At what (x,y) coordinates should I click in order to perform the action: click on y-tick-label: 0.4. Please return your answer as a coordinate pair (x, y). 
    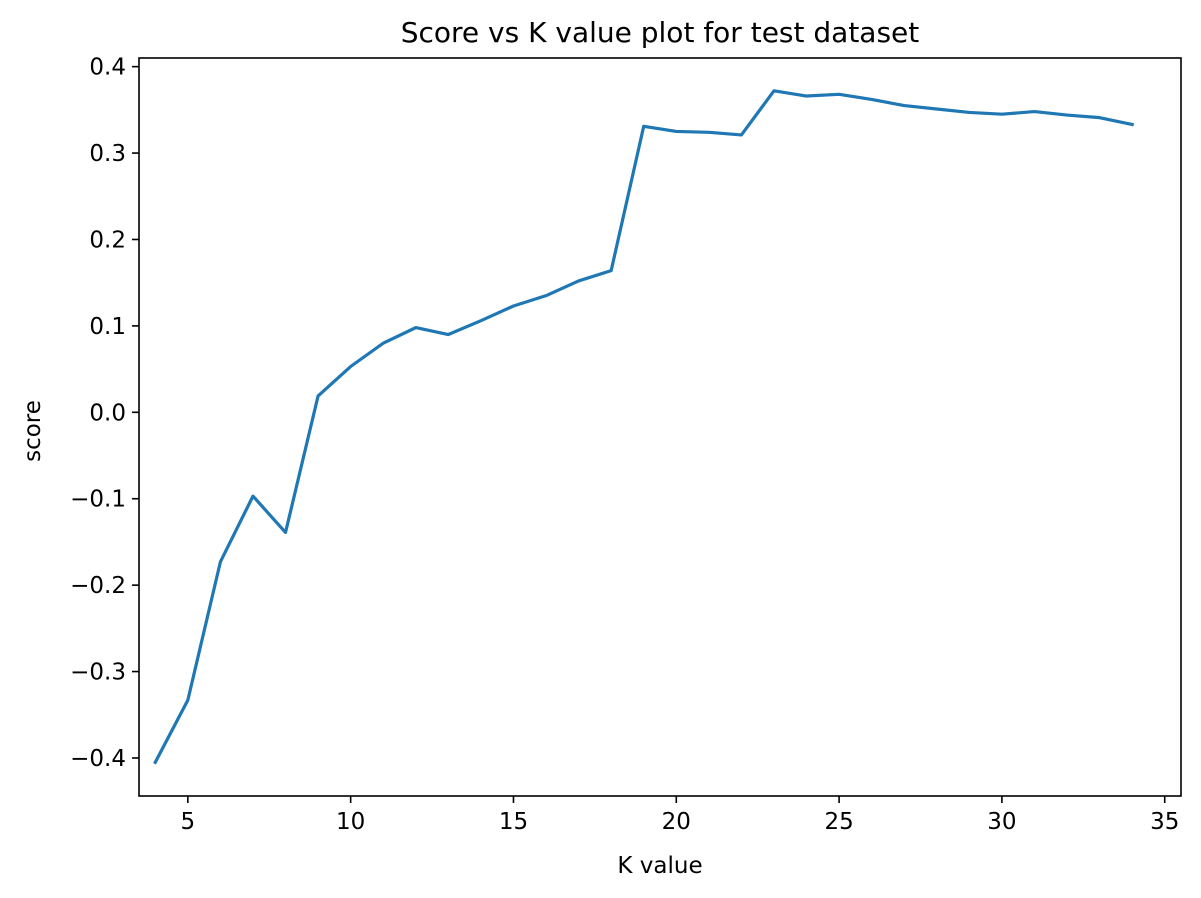
    Looking at the image, I should click on (107, 68).